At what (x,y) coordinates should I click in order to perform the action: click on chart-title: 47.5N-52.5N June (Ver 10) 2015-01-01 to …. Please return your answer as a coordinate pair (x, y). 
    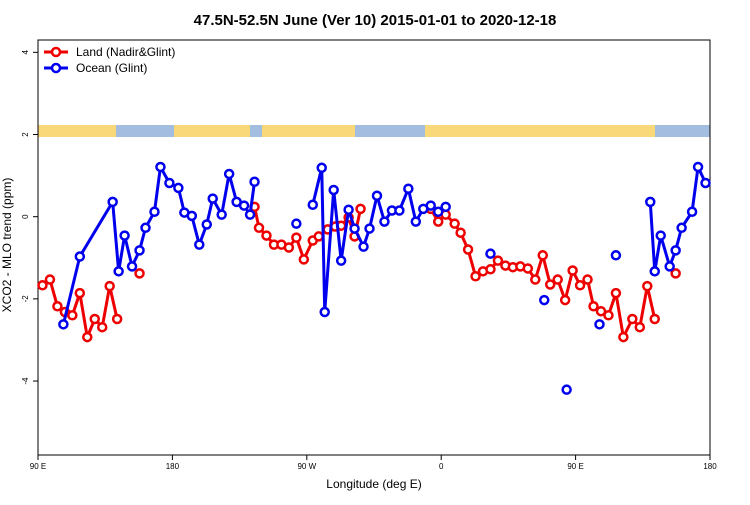
    Looking at the image, I should click on (375, 20).